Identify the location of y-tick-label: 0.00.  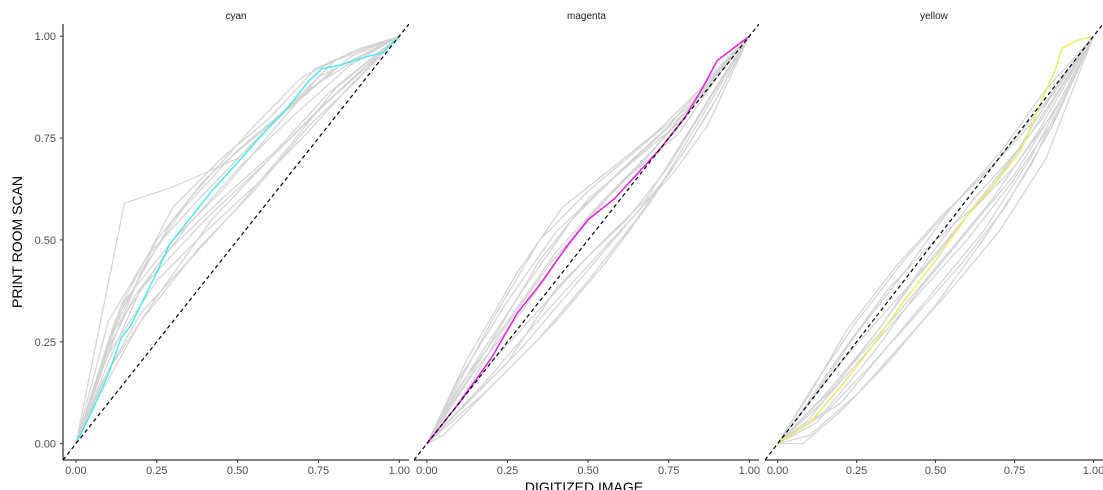
(45, 445).